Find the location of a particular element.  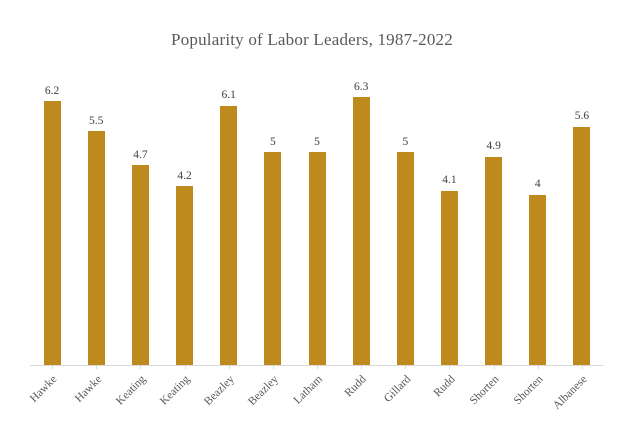

bar-value-label: 5.5 is located at coordinates (96, 120).